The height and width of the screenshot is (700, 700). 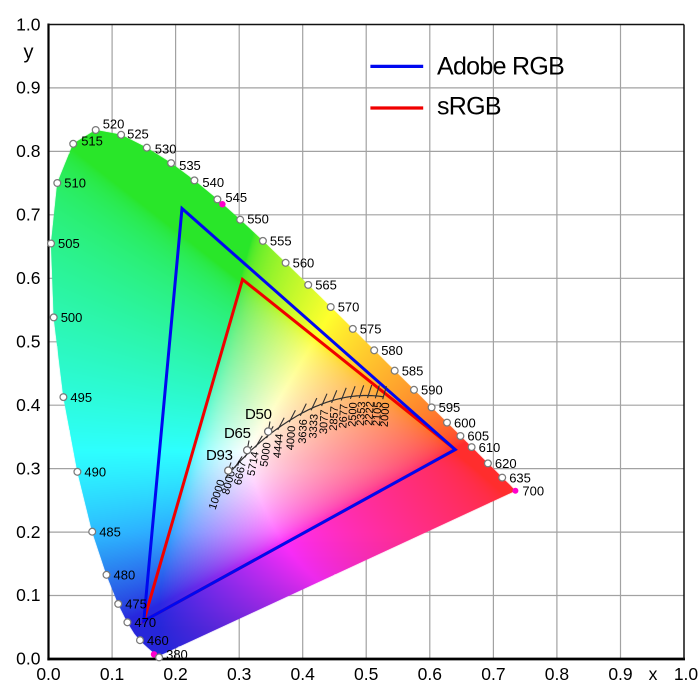 I want to click on svg-text: 4444, so click(x=278, y=446).